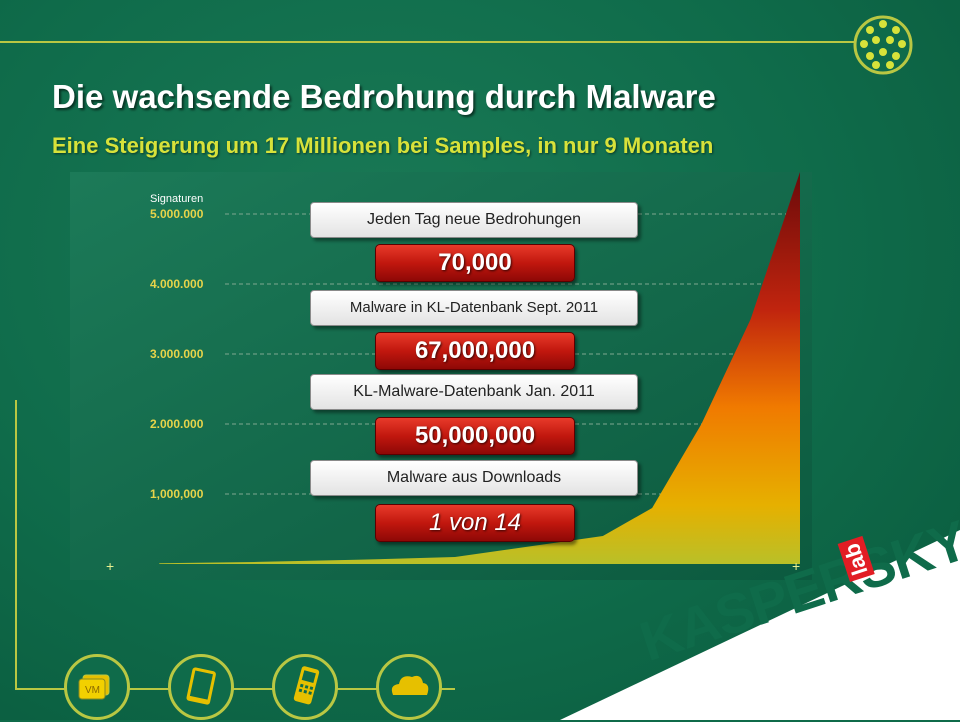 The image size is (960, 722). I want to click on x-tick-label: 2011, so click(751, 579).